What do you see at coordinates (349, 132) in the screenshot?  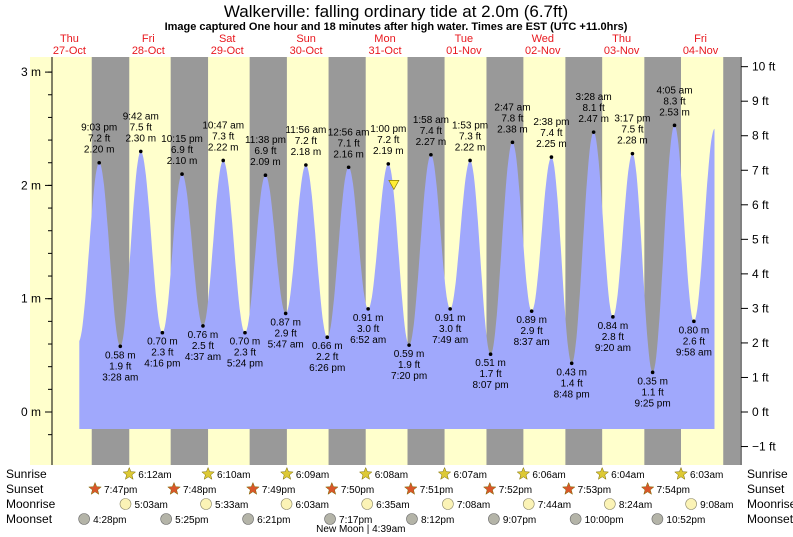 I see `high-tide-time: 12:56 am` at bounding box center [349, 132].